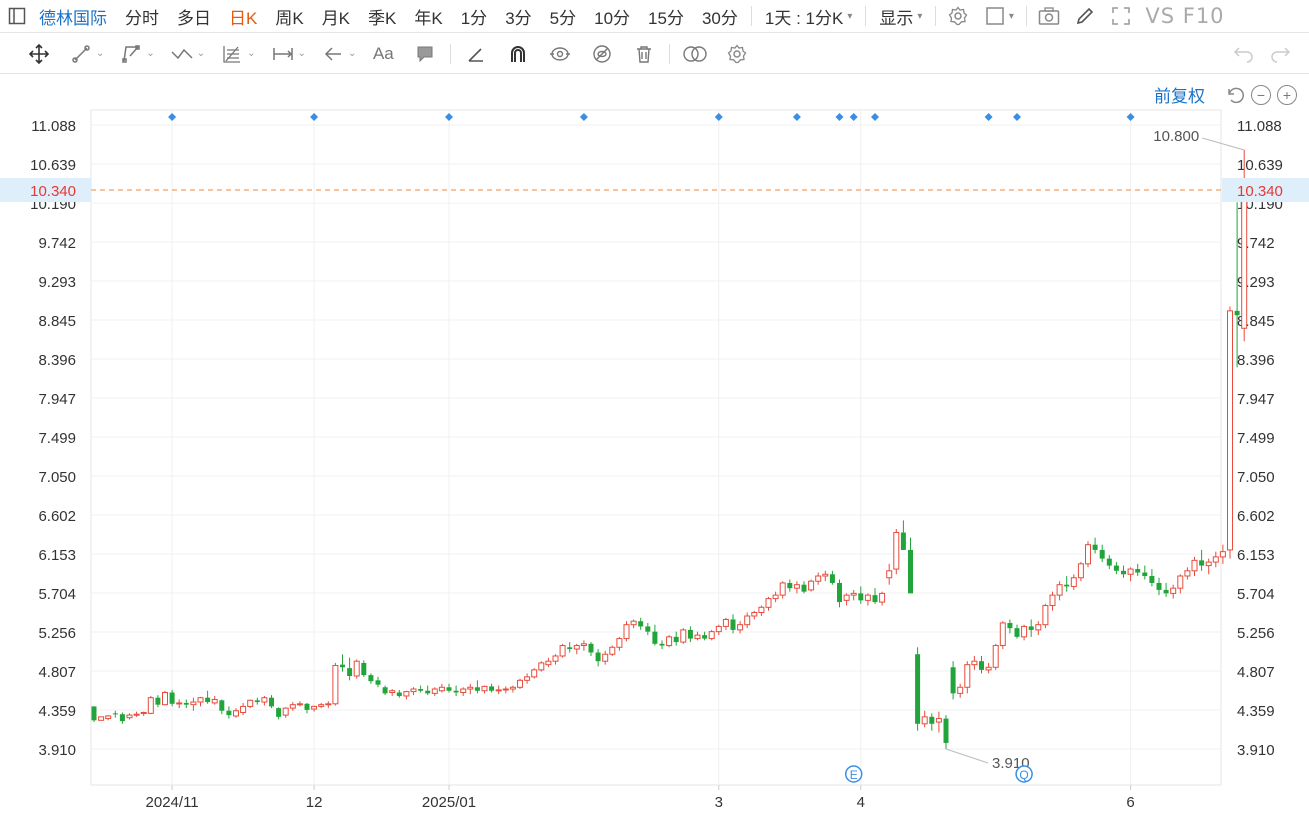  I want to click on period-tab-2: 日K, so click(243, 18).